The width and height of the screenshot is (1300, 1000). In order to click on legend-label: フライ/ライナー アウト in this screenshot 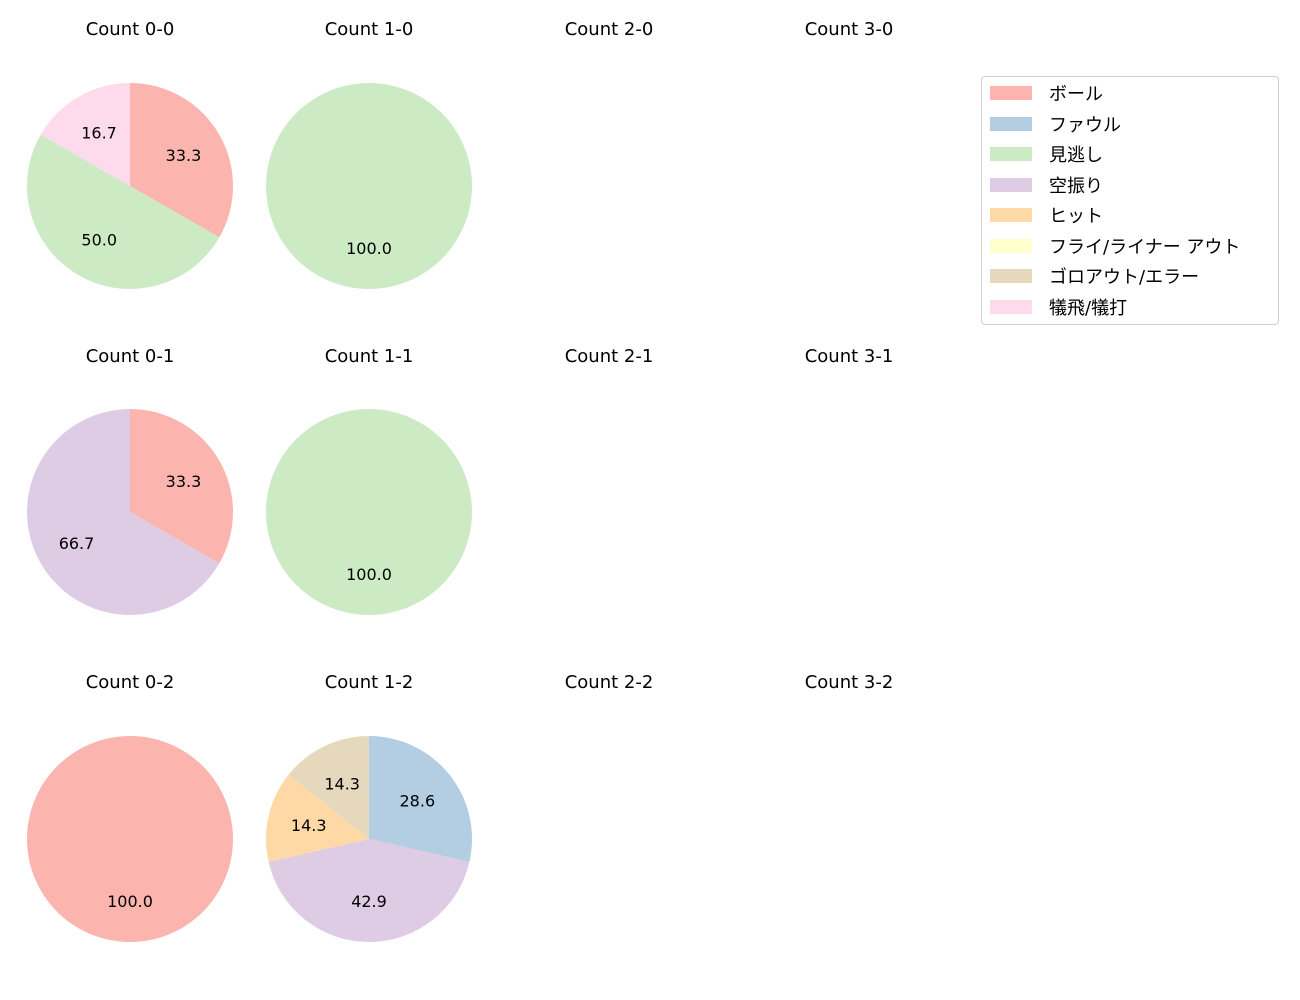, I will do `click(1145, 247)`.